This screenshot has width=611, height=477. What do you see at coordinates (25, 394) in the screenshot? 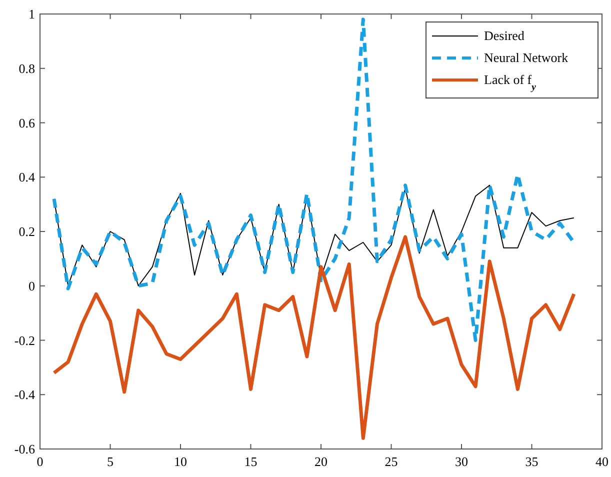
I see `y-tick-label: -0.4` at bounding box center [25, 394].